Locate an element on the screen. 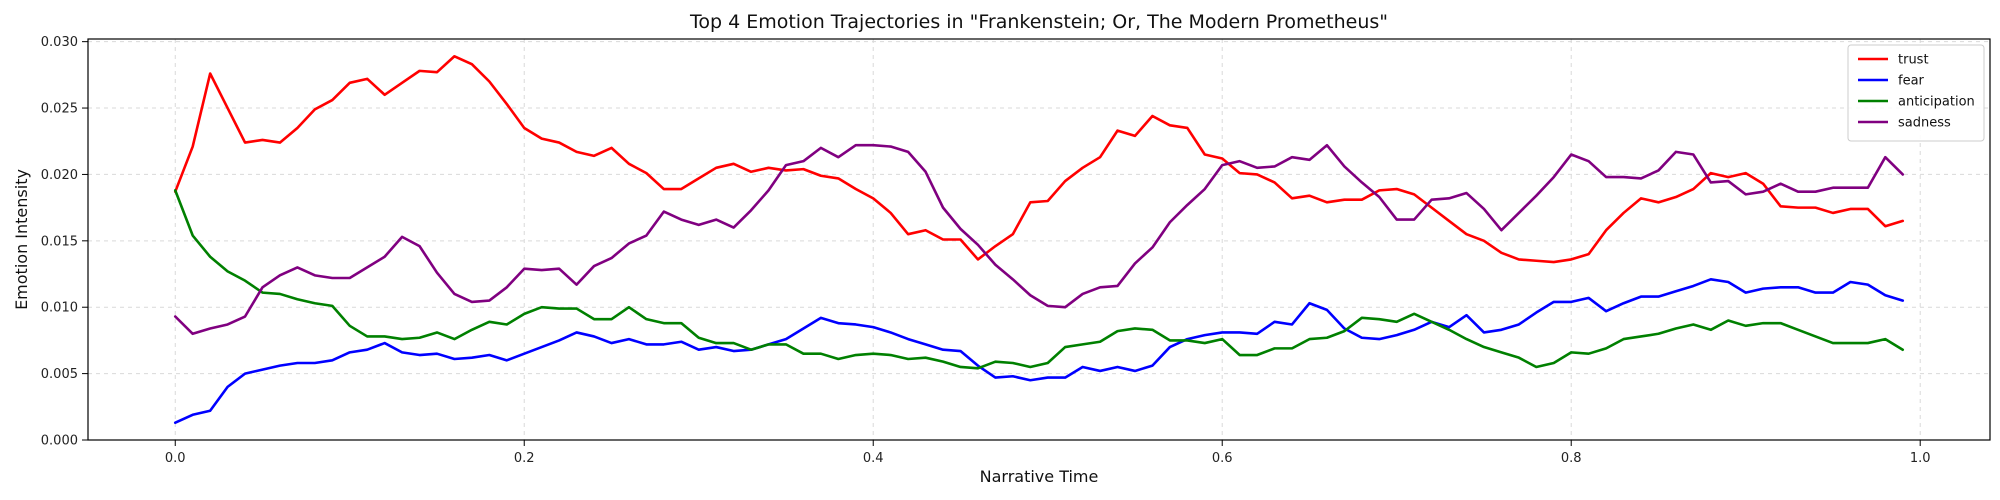 The width and height of the screenshot is (2000, 500). y-tick-label: 0.010 is located at coordinates (59, 308).